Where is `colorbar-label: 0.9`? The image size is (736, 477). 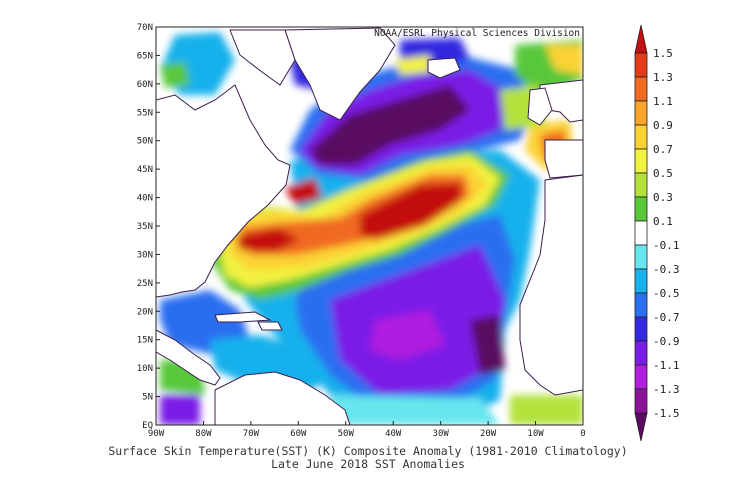 colorbar-label: 0.9 is located at coordinates (663, 125).